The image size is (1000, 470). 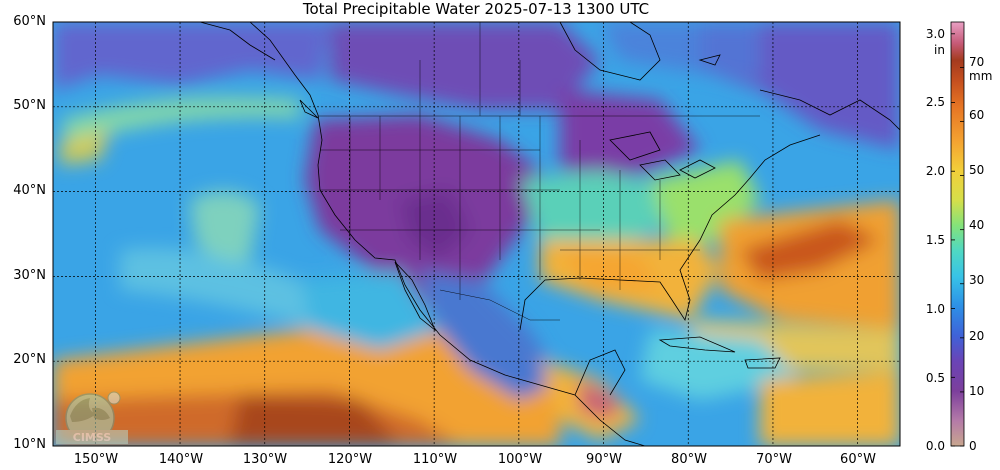 What do you see at coordinates (520, 459) in the screenshot?
I see `lon-label-100w: 100°W` at bounding box center [520, 459].